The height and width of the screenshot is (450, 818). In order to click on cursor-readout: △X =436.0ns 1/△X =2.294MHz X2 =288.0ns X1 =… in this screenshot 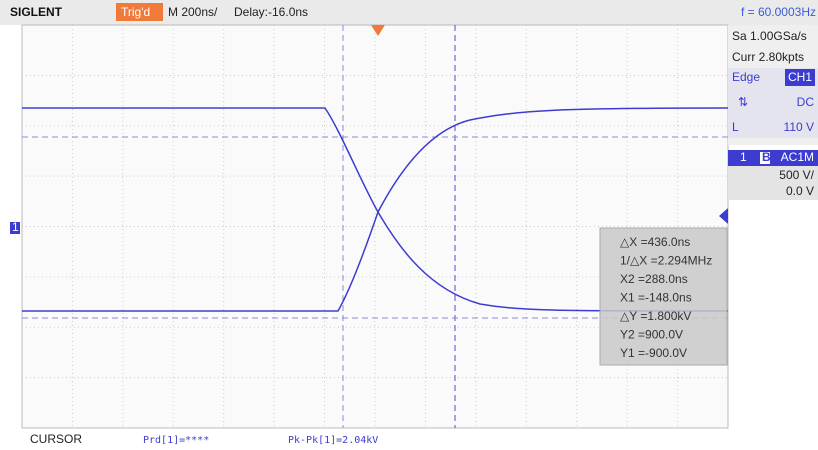, I will do `click(666, 297)`.